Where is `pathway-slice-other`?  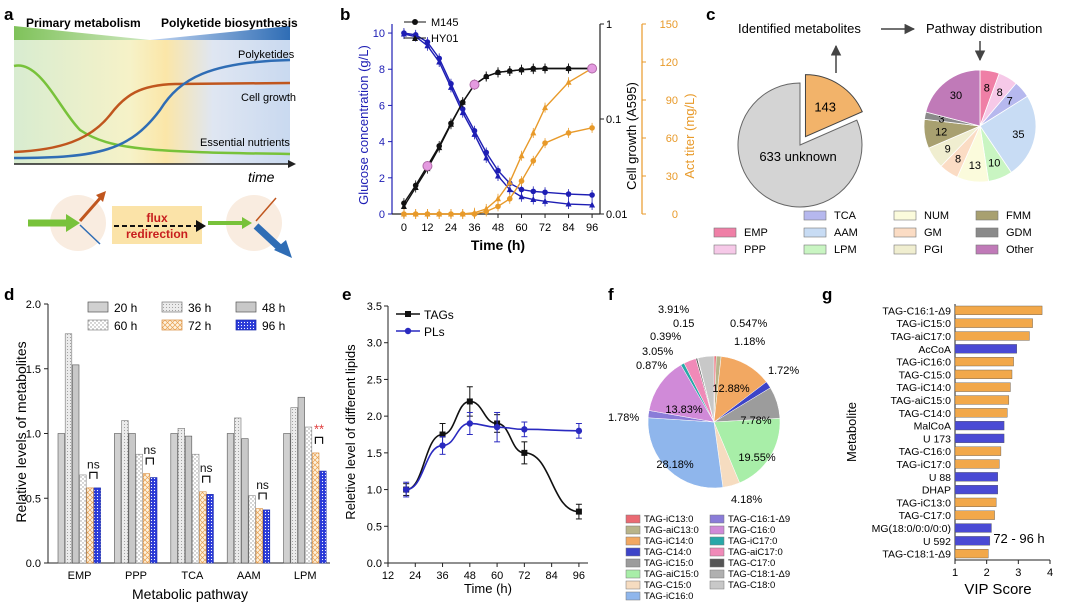
pathway-slice-other is located at coordinates (953, 98).